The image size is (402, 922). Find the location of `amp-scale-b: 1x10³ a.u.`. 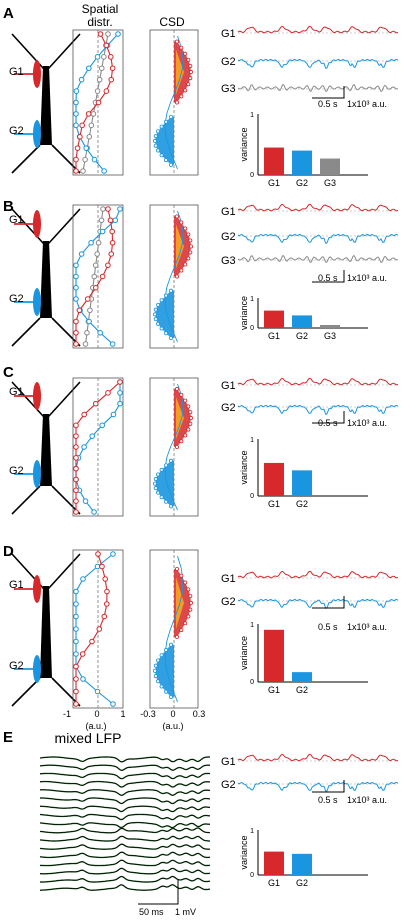

amp-scale-b: 1x10³ a.u. is located at coordinates (367, 278).